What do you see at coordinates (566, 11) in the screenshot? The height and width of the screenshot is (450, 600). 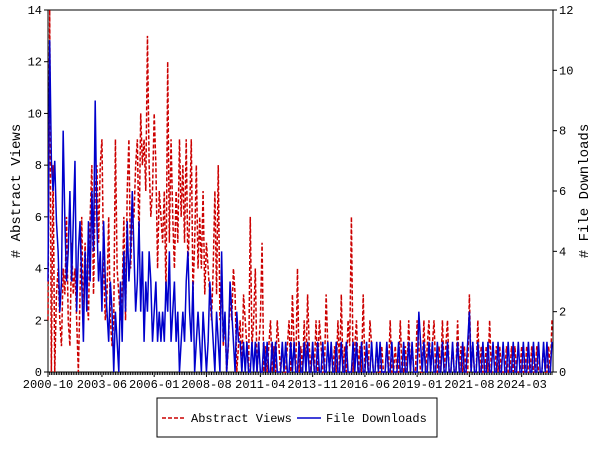 I see `y2-tick-label: 12` at bounding box center [566, 11].